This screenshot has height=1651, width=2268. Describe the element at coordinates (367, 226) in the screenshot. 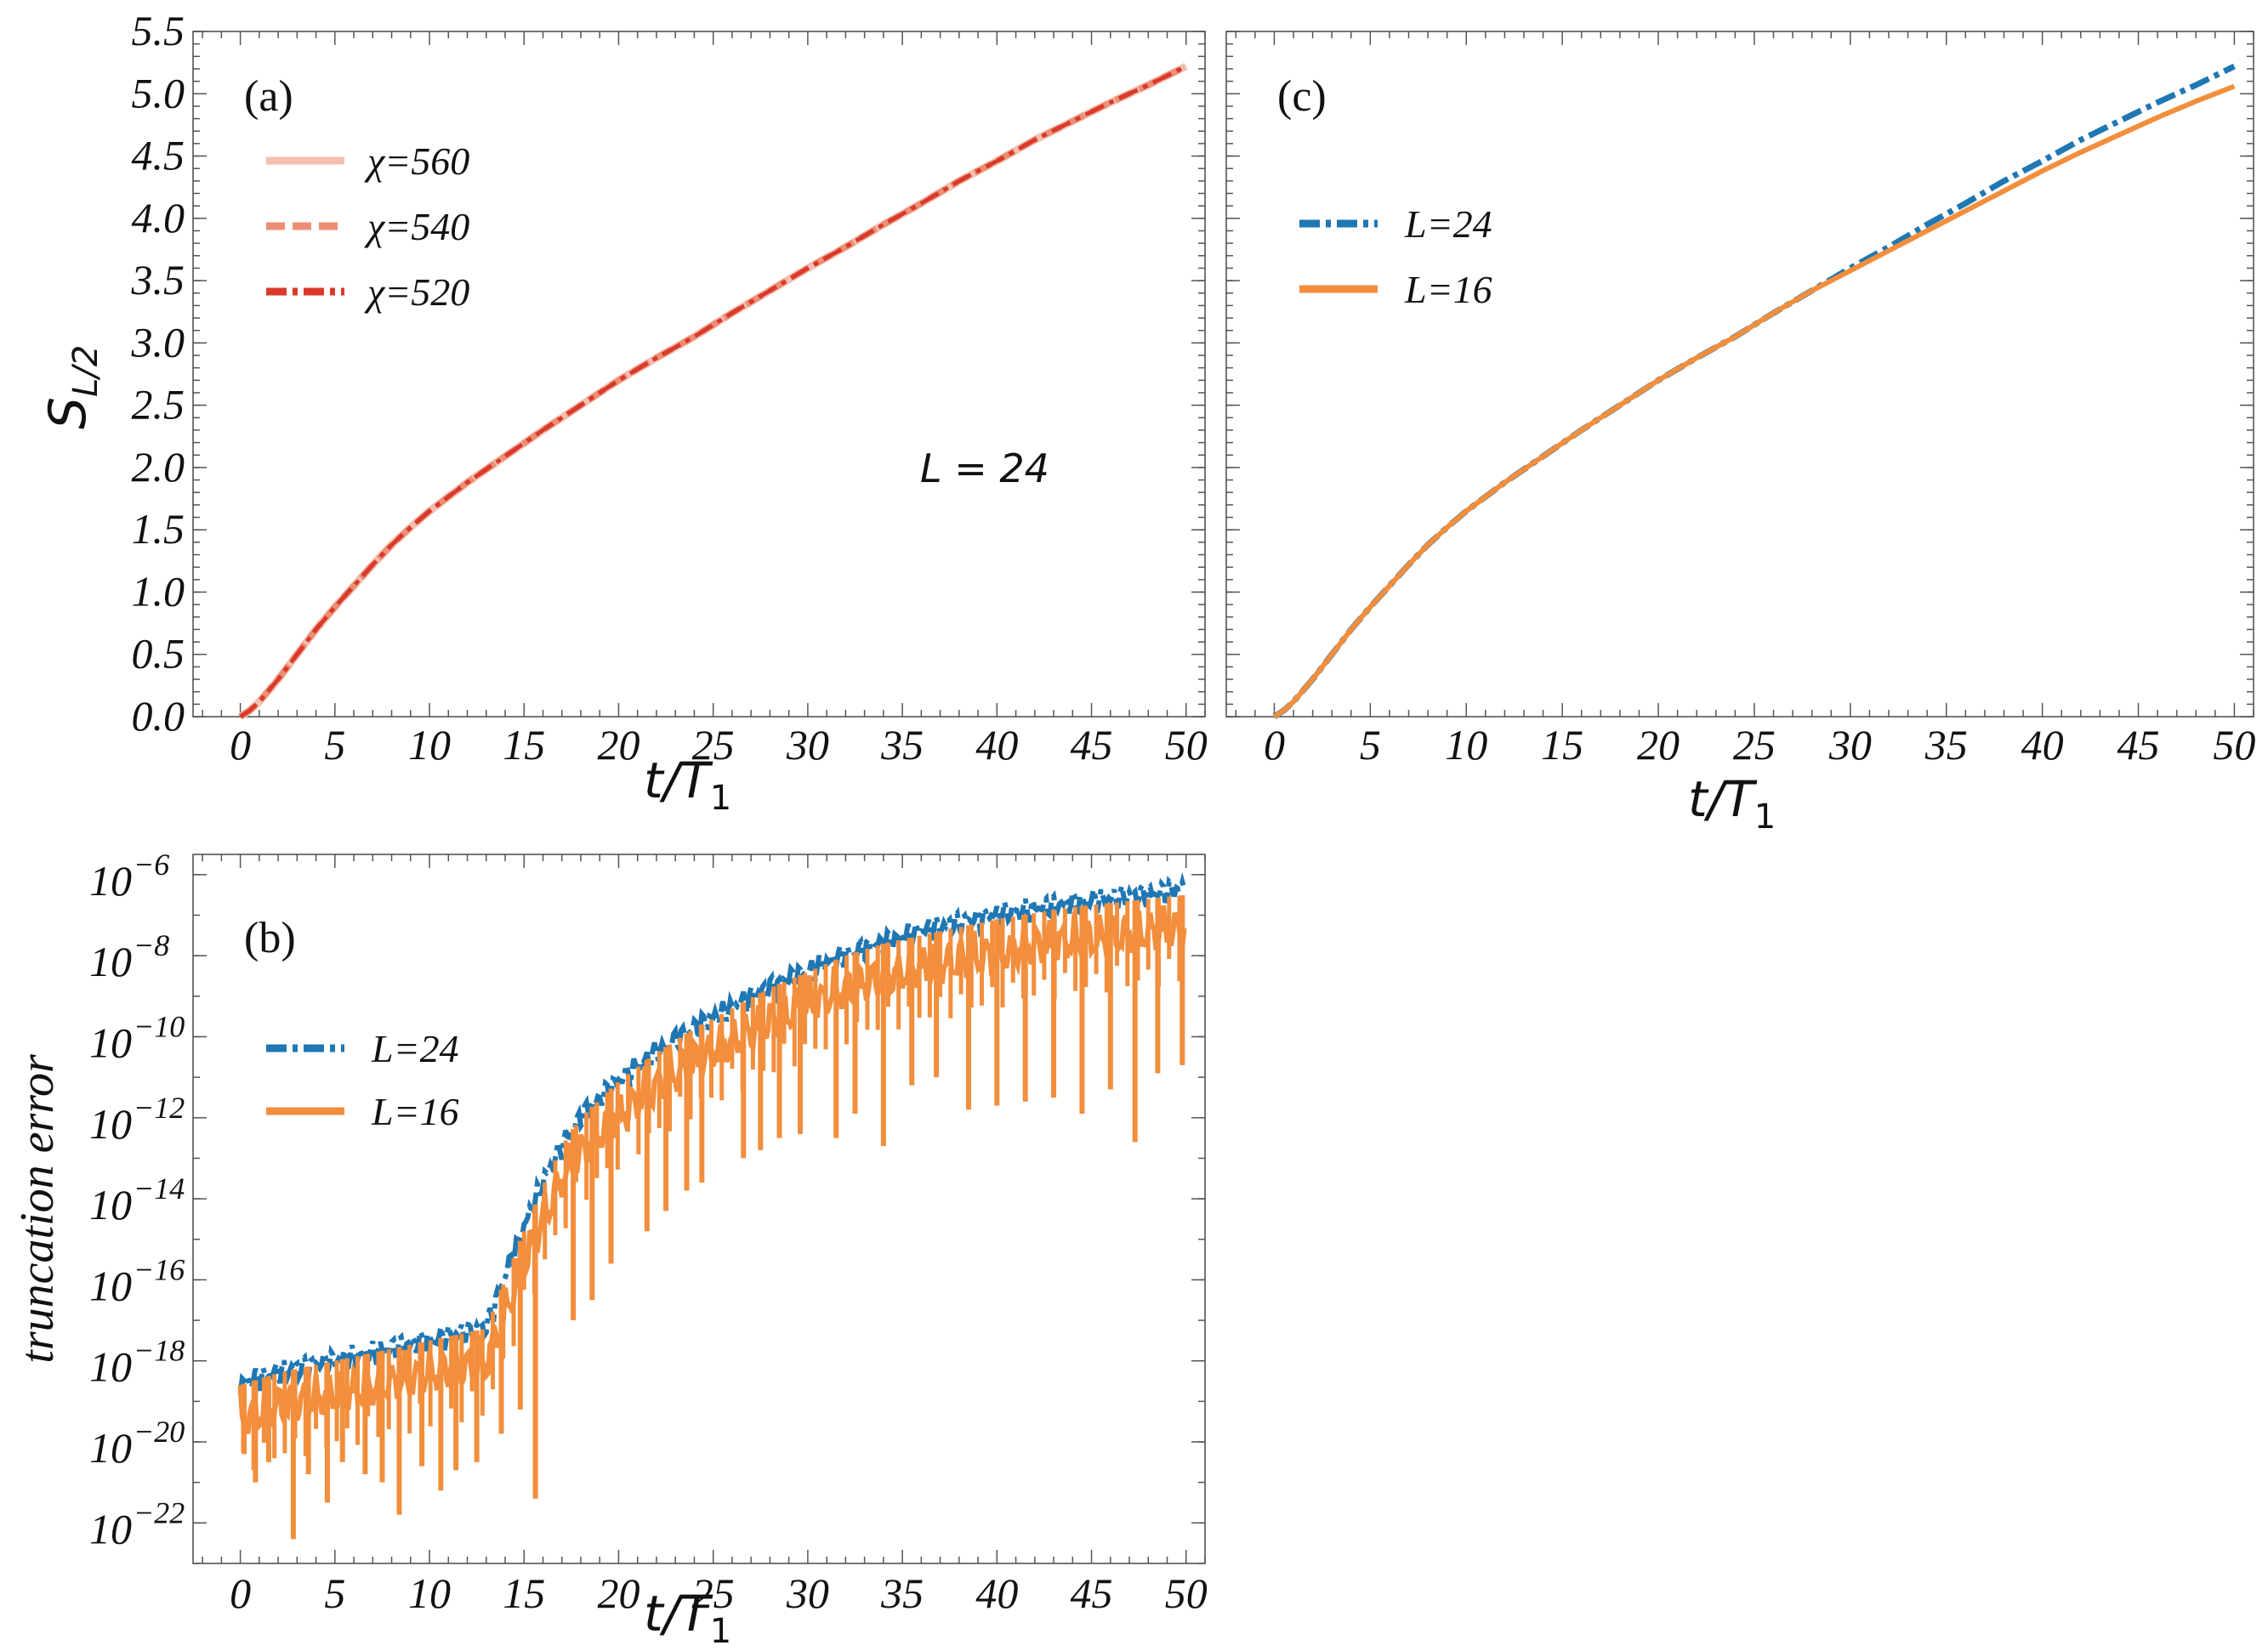

I see `panel-a-legend: χ=560 χ=540 χ=520` at that location.